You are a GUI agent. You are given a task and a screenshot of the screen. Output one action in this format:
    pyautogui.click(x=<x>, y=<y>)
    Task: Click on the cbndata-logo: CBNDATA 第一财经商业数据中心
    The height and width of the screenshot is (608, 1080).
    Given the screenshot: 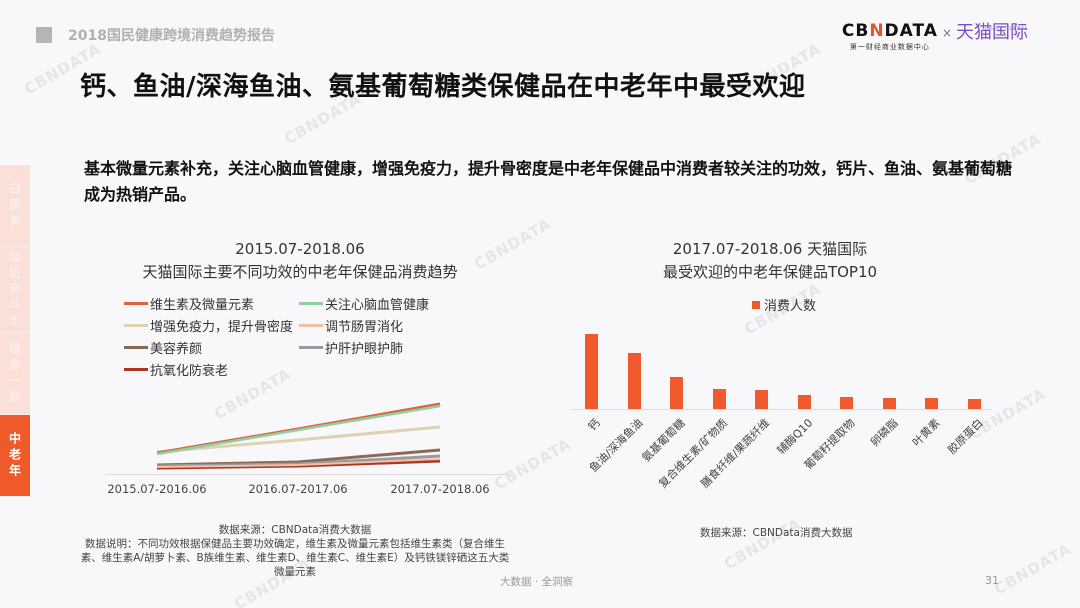 What is the action you would take?
    pyautogui.click(x=889, y=36)
    